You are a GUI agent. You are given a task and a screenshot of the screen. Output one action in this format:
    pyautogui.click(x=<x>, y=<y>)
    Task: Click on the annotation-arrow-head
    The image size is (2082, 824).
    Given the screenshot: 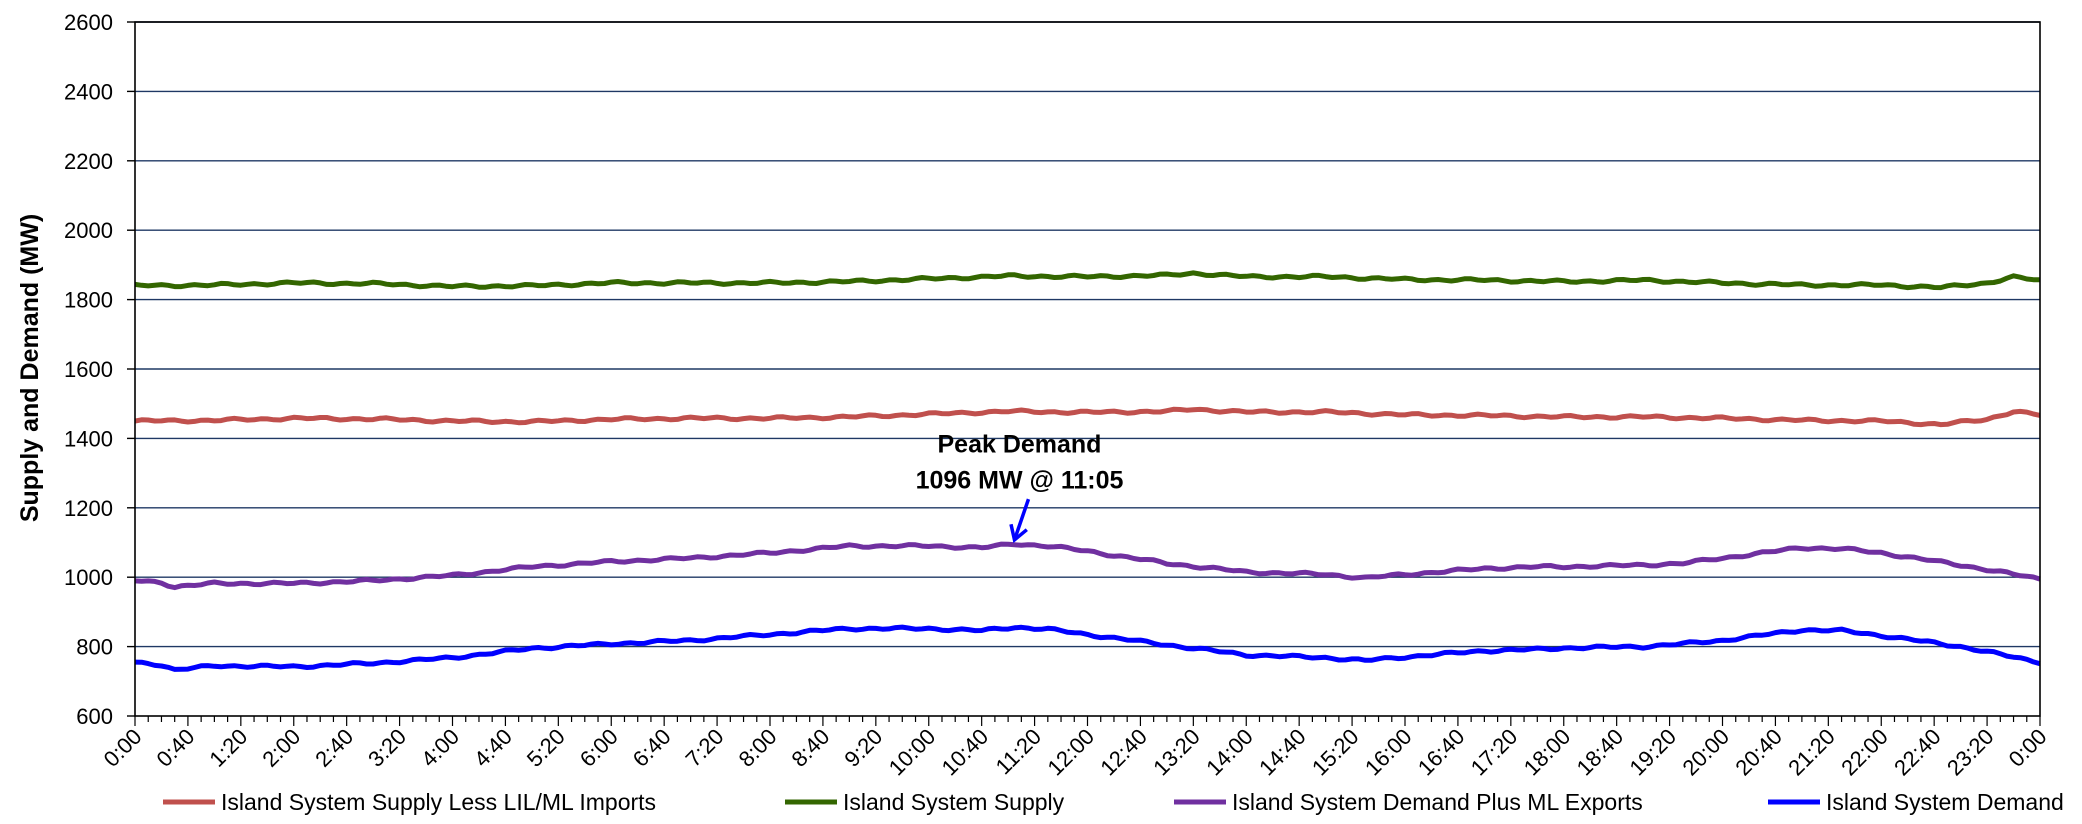 What is the action you would take?
    pyautogui.click(x=1018, y=533)
    